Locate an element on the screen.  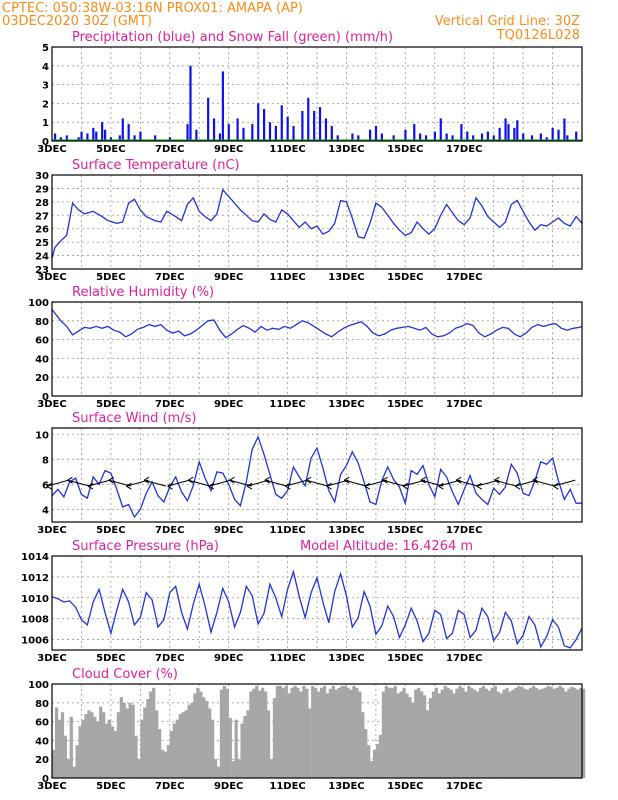
temperature-y-tick-label: 28 is located at coordinates (42, 203).